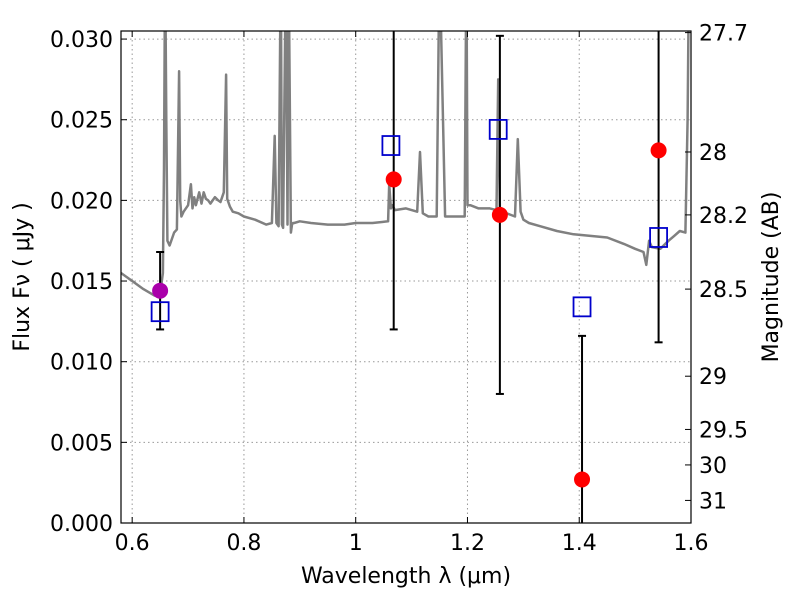  Describe the element at coordinates (81, 524) in the screenshot. I see `y-tick-label: 0.000` at that location.